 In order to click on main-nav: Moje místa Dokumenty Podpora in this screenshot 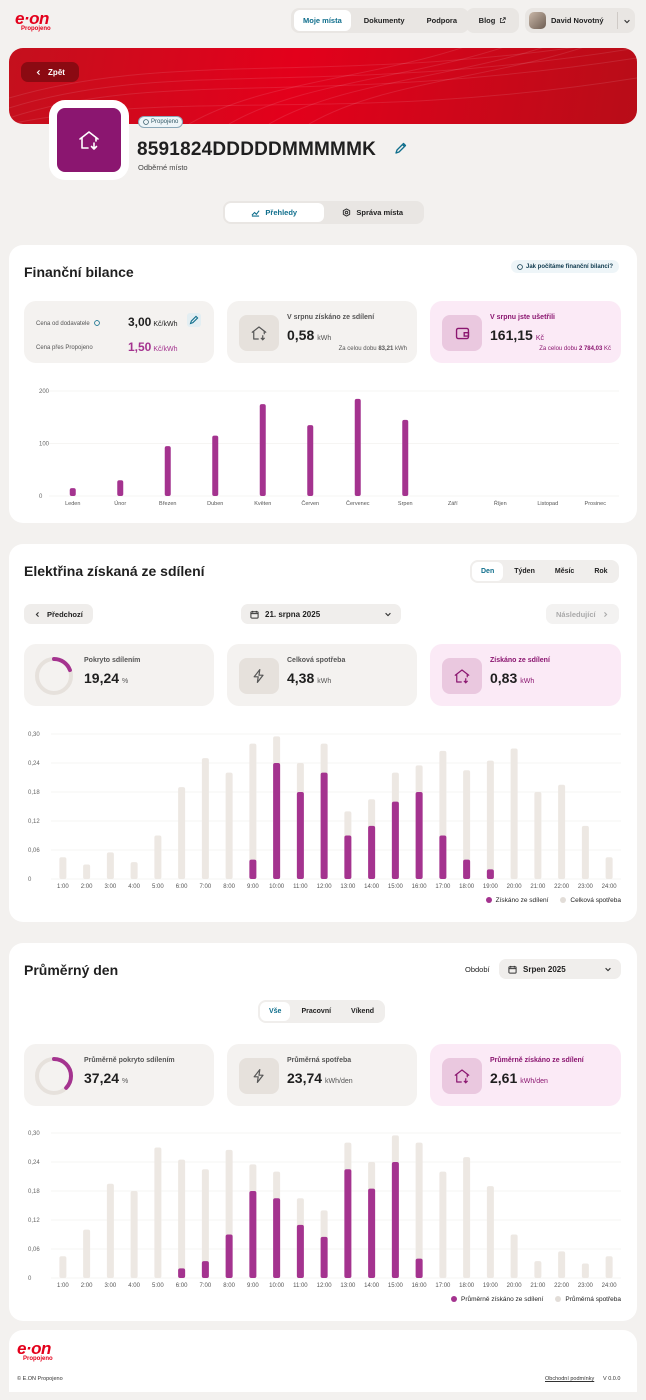, I will do `click(380, 20)`.